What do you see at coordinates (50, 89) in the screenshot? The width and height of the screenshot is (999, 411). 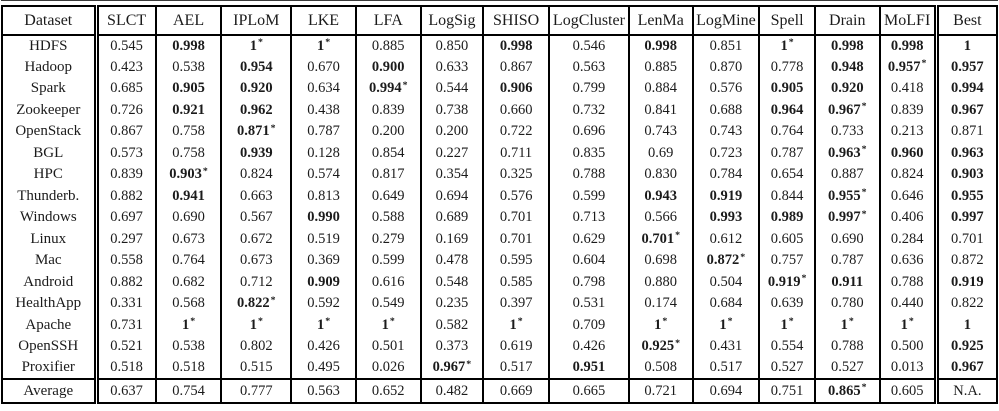 I see `dataset-label: Spark` at bounding box center [50, 89].